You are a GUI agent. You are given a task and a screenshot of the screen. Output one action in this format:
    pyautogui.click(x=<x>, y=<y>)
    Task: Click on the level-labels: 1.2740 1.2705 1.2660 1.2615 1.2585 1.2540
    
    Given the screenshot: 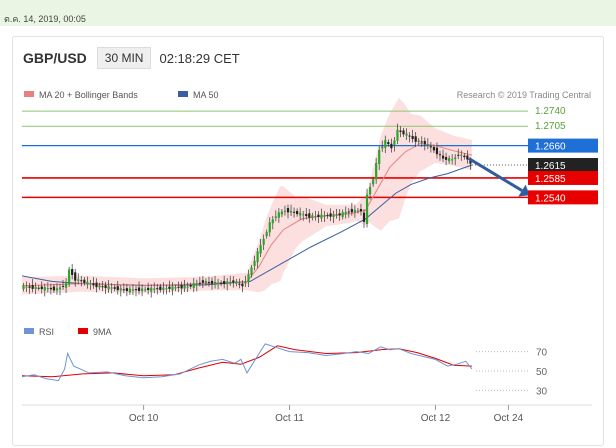 What is the action you would take?
    pyautogui.click(x=563, y=155)
    